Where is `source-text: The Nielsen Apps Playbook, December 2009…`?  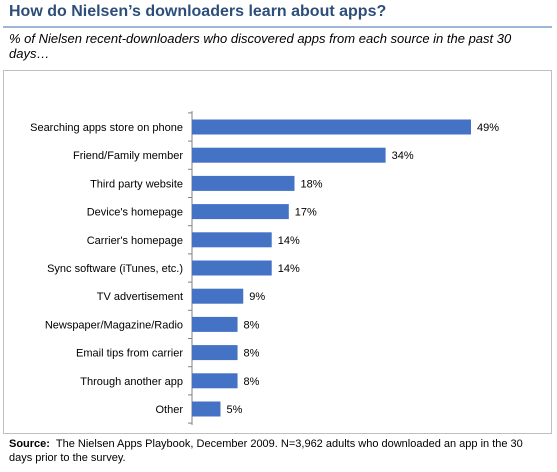
source-text: The Nielsen Apps Playbook, December 2009… is located at coordinates (266, 451).